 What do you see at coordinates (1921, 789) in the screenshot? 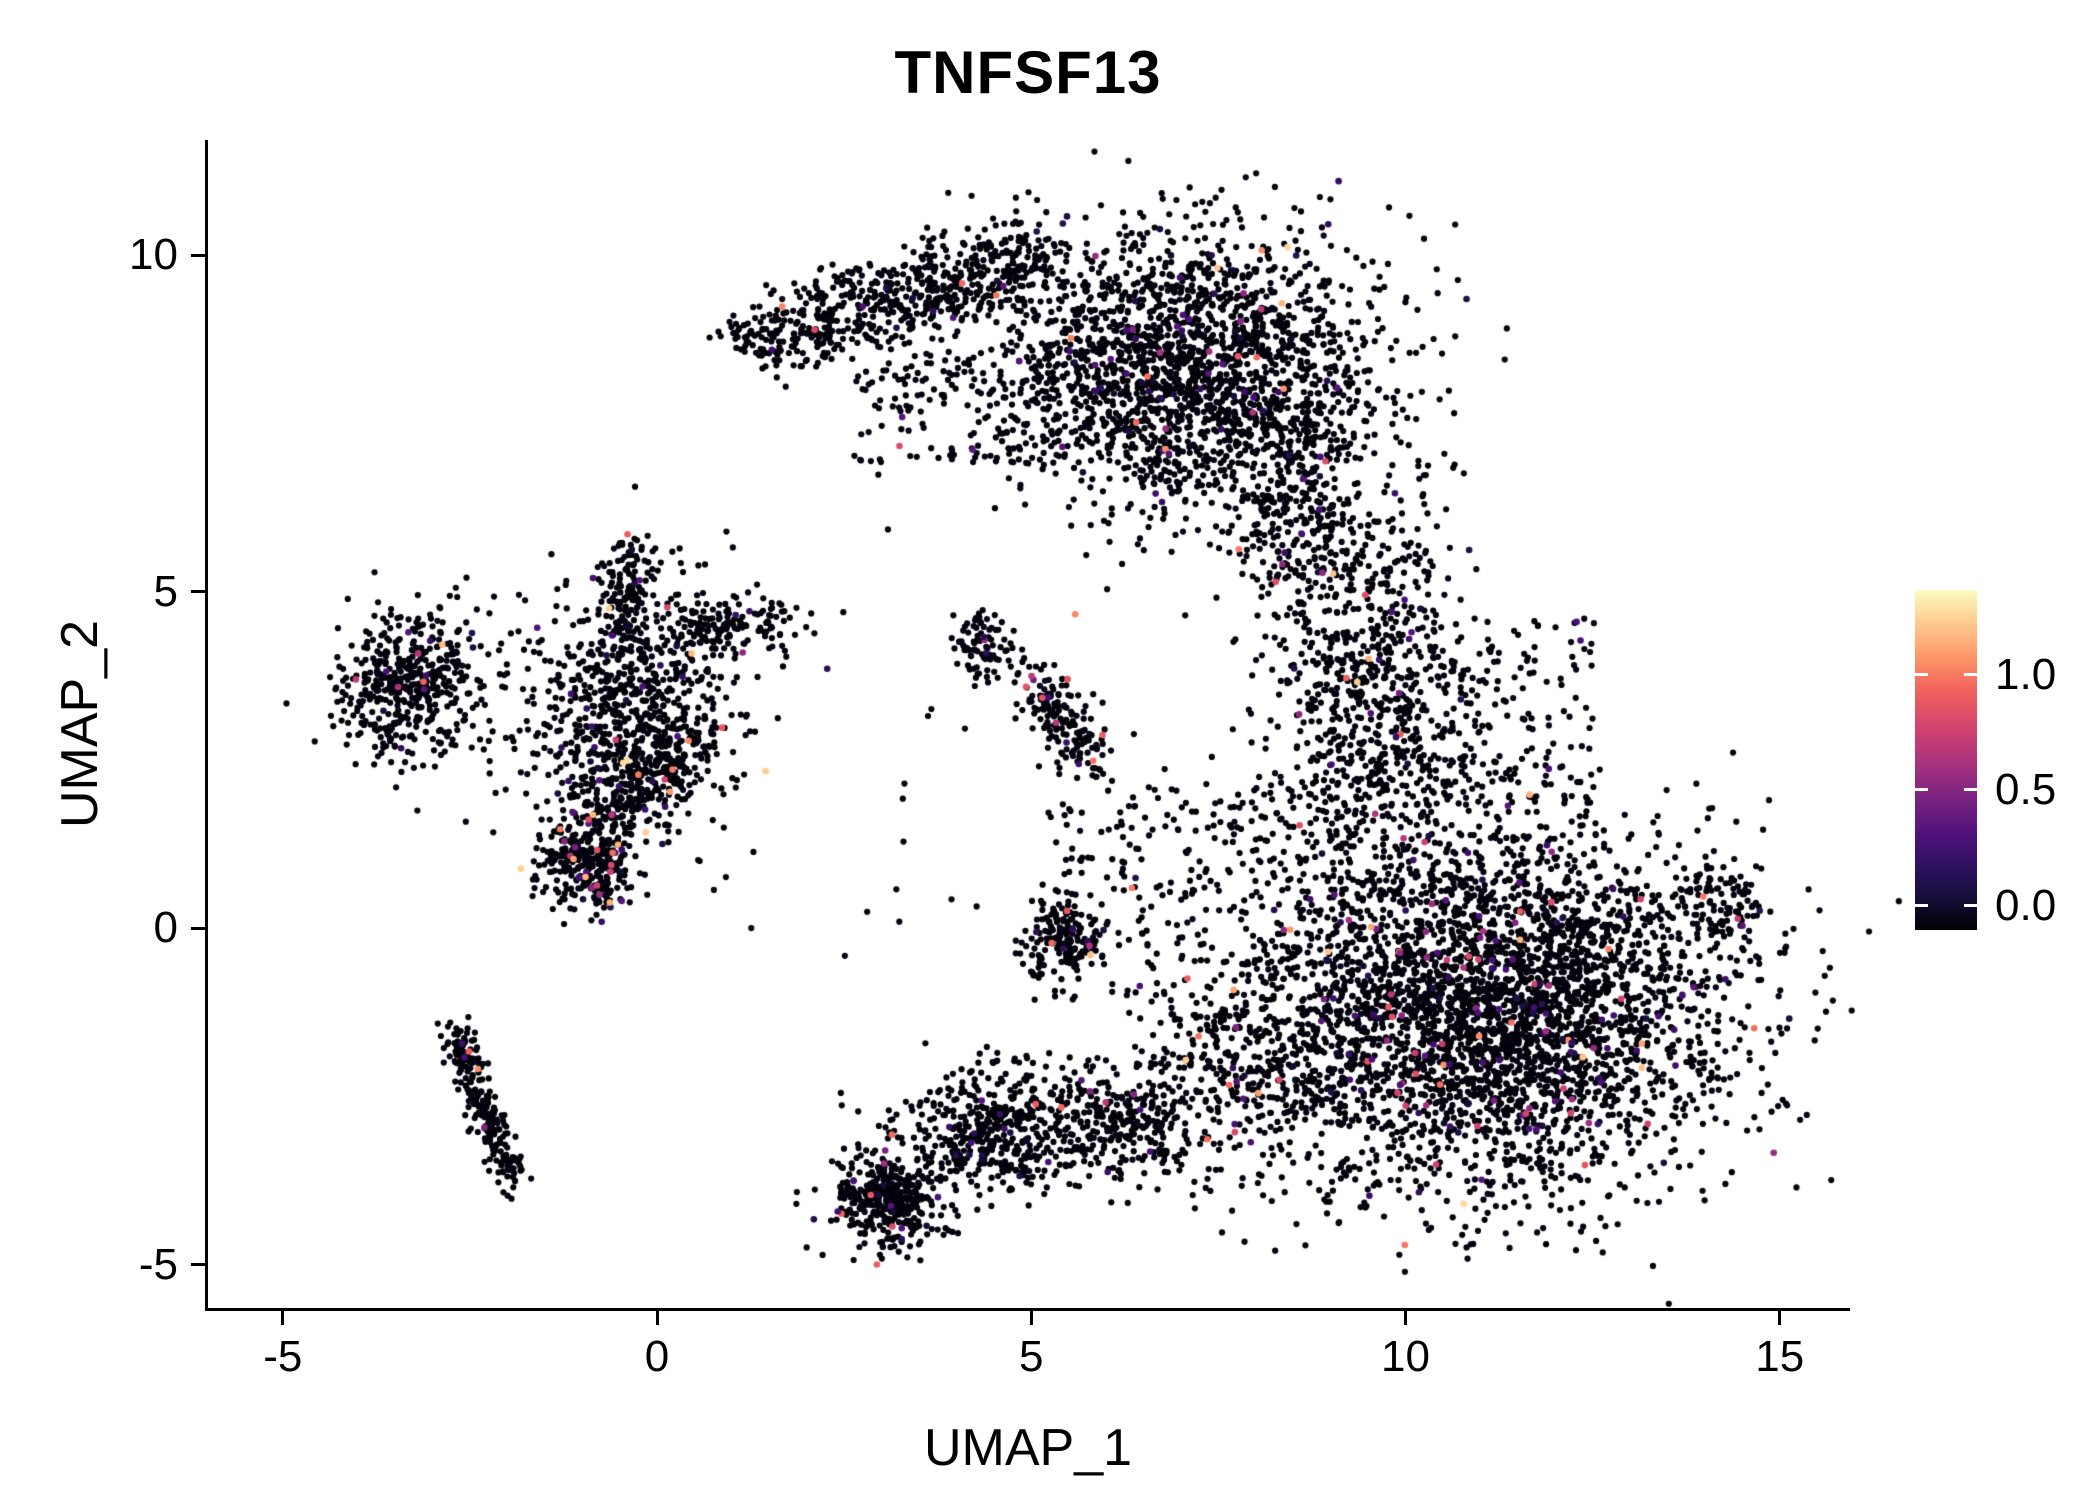
I see `colorbar-tick-0.5-left` at bounding box center [1921, 789].